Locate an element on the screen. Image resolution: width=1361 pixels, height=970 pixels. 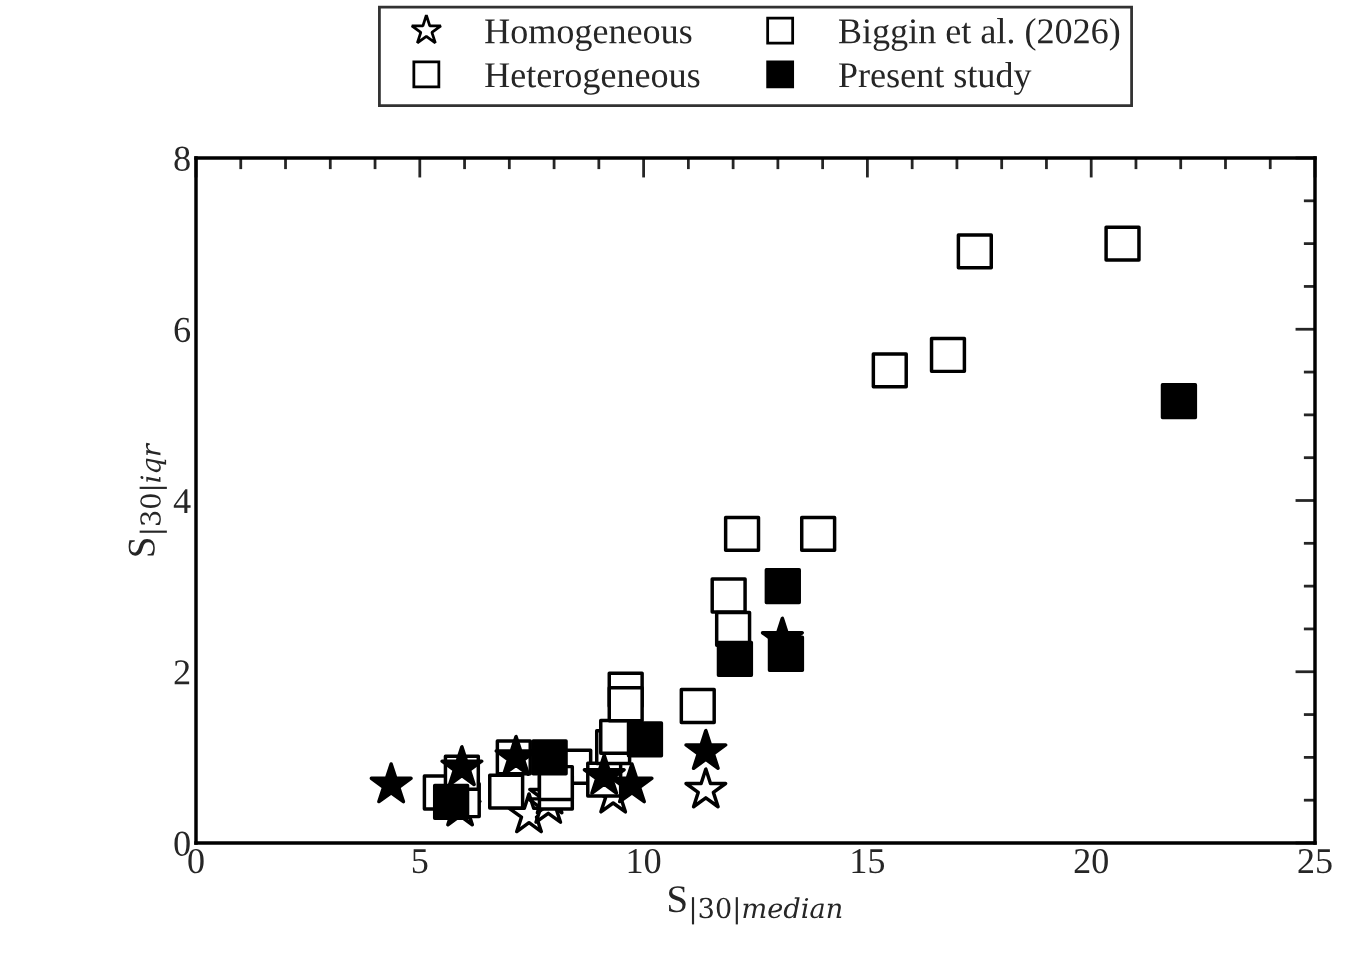
x-tick-label: 5 is located at coordinates (420, 861).